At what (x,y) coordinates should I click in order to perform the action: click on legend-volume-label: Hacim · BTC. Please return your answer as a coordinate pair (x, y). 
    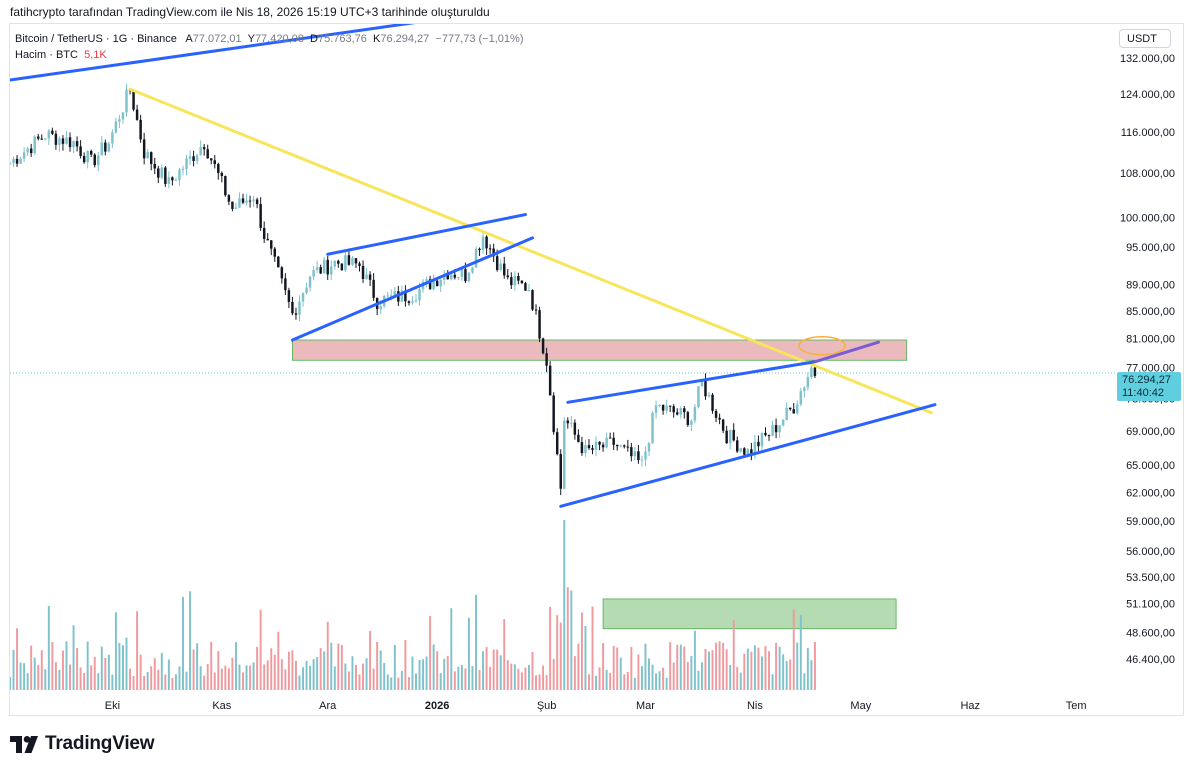
    Looking at the image, I should click on (46, 55).